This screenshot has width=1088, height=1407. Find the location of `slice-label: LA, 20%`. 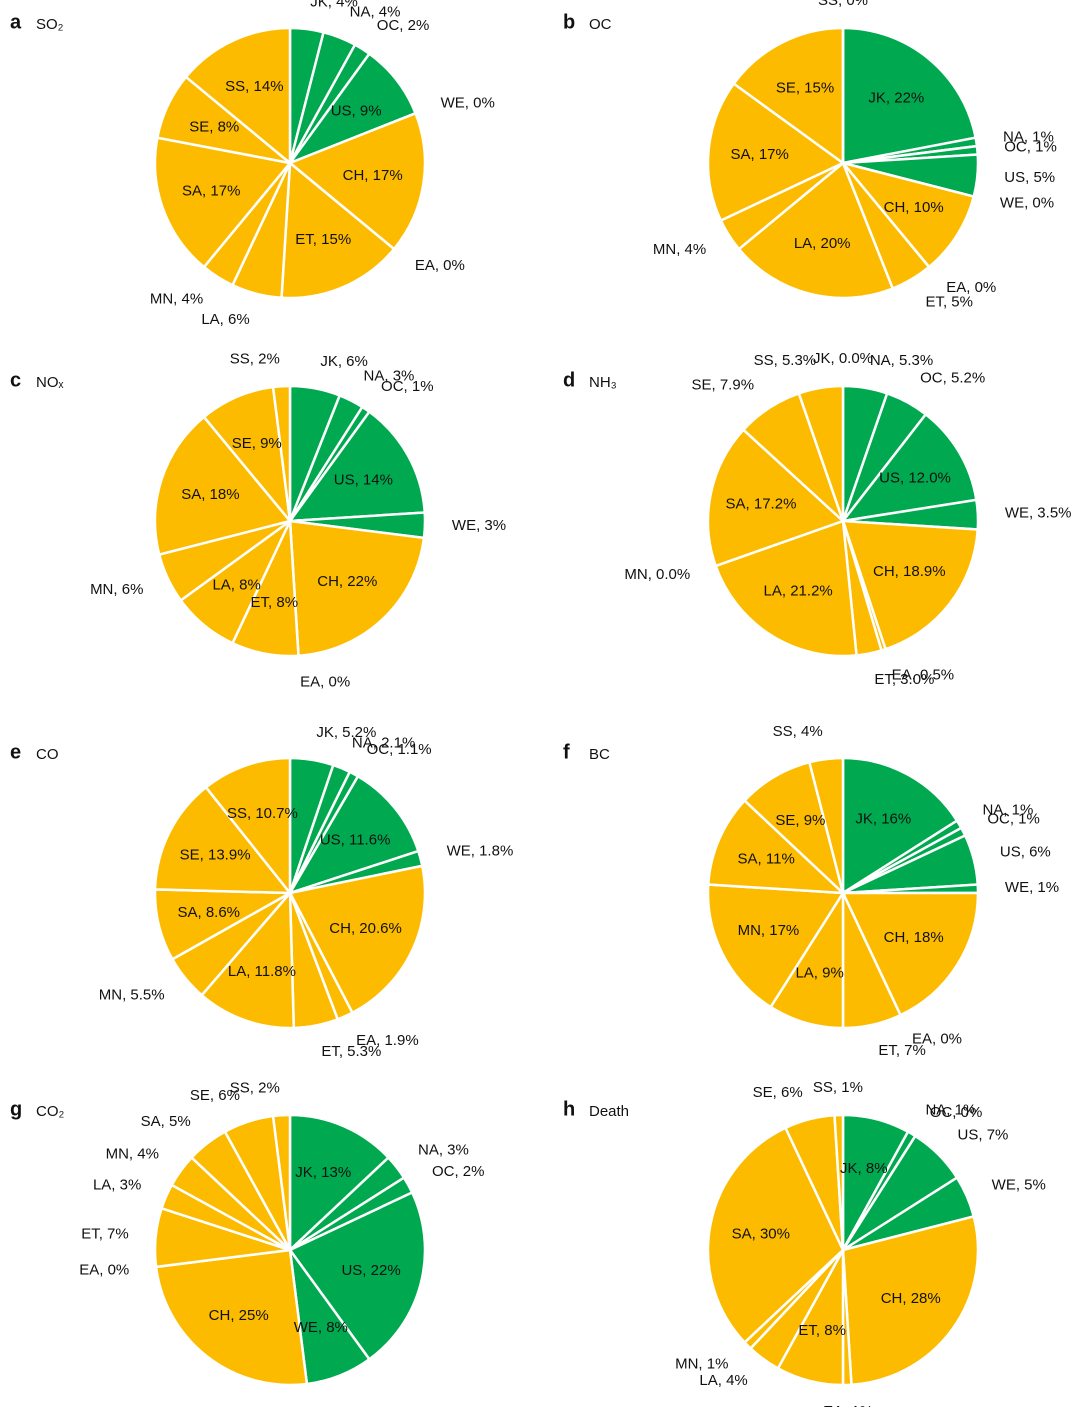

slice-label: LA, 20% is located at coordinates (822, 243).